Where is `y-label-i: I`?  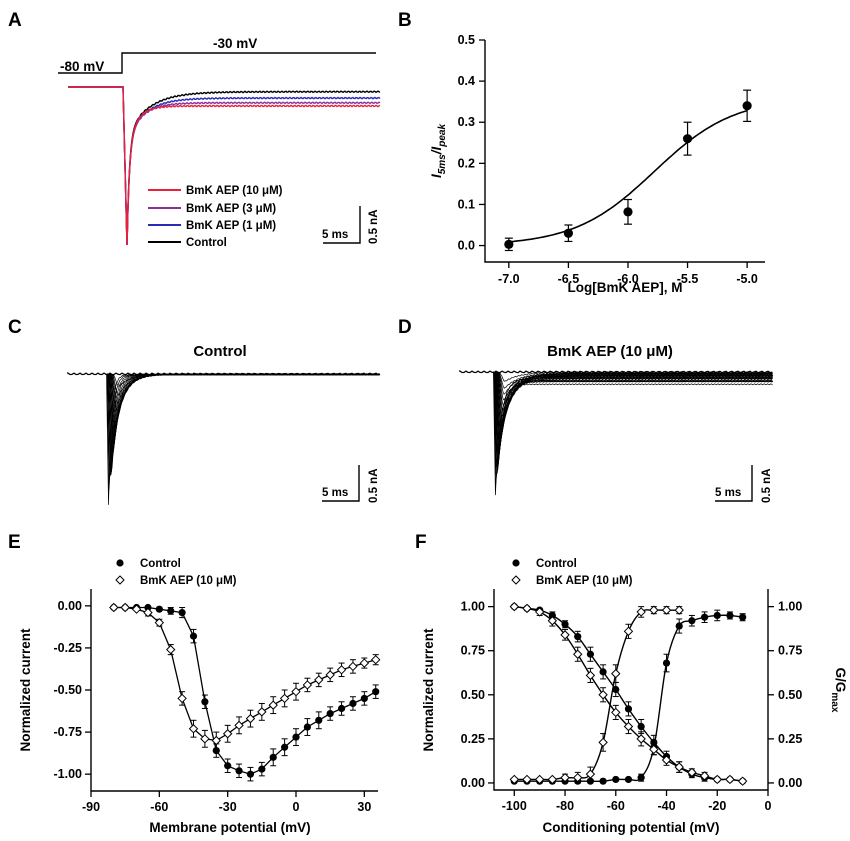 y-label-i: I is located at coordinates (436, 176).